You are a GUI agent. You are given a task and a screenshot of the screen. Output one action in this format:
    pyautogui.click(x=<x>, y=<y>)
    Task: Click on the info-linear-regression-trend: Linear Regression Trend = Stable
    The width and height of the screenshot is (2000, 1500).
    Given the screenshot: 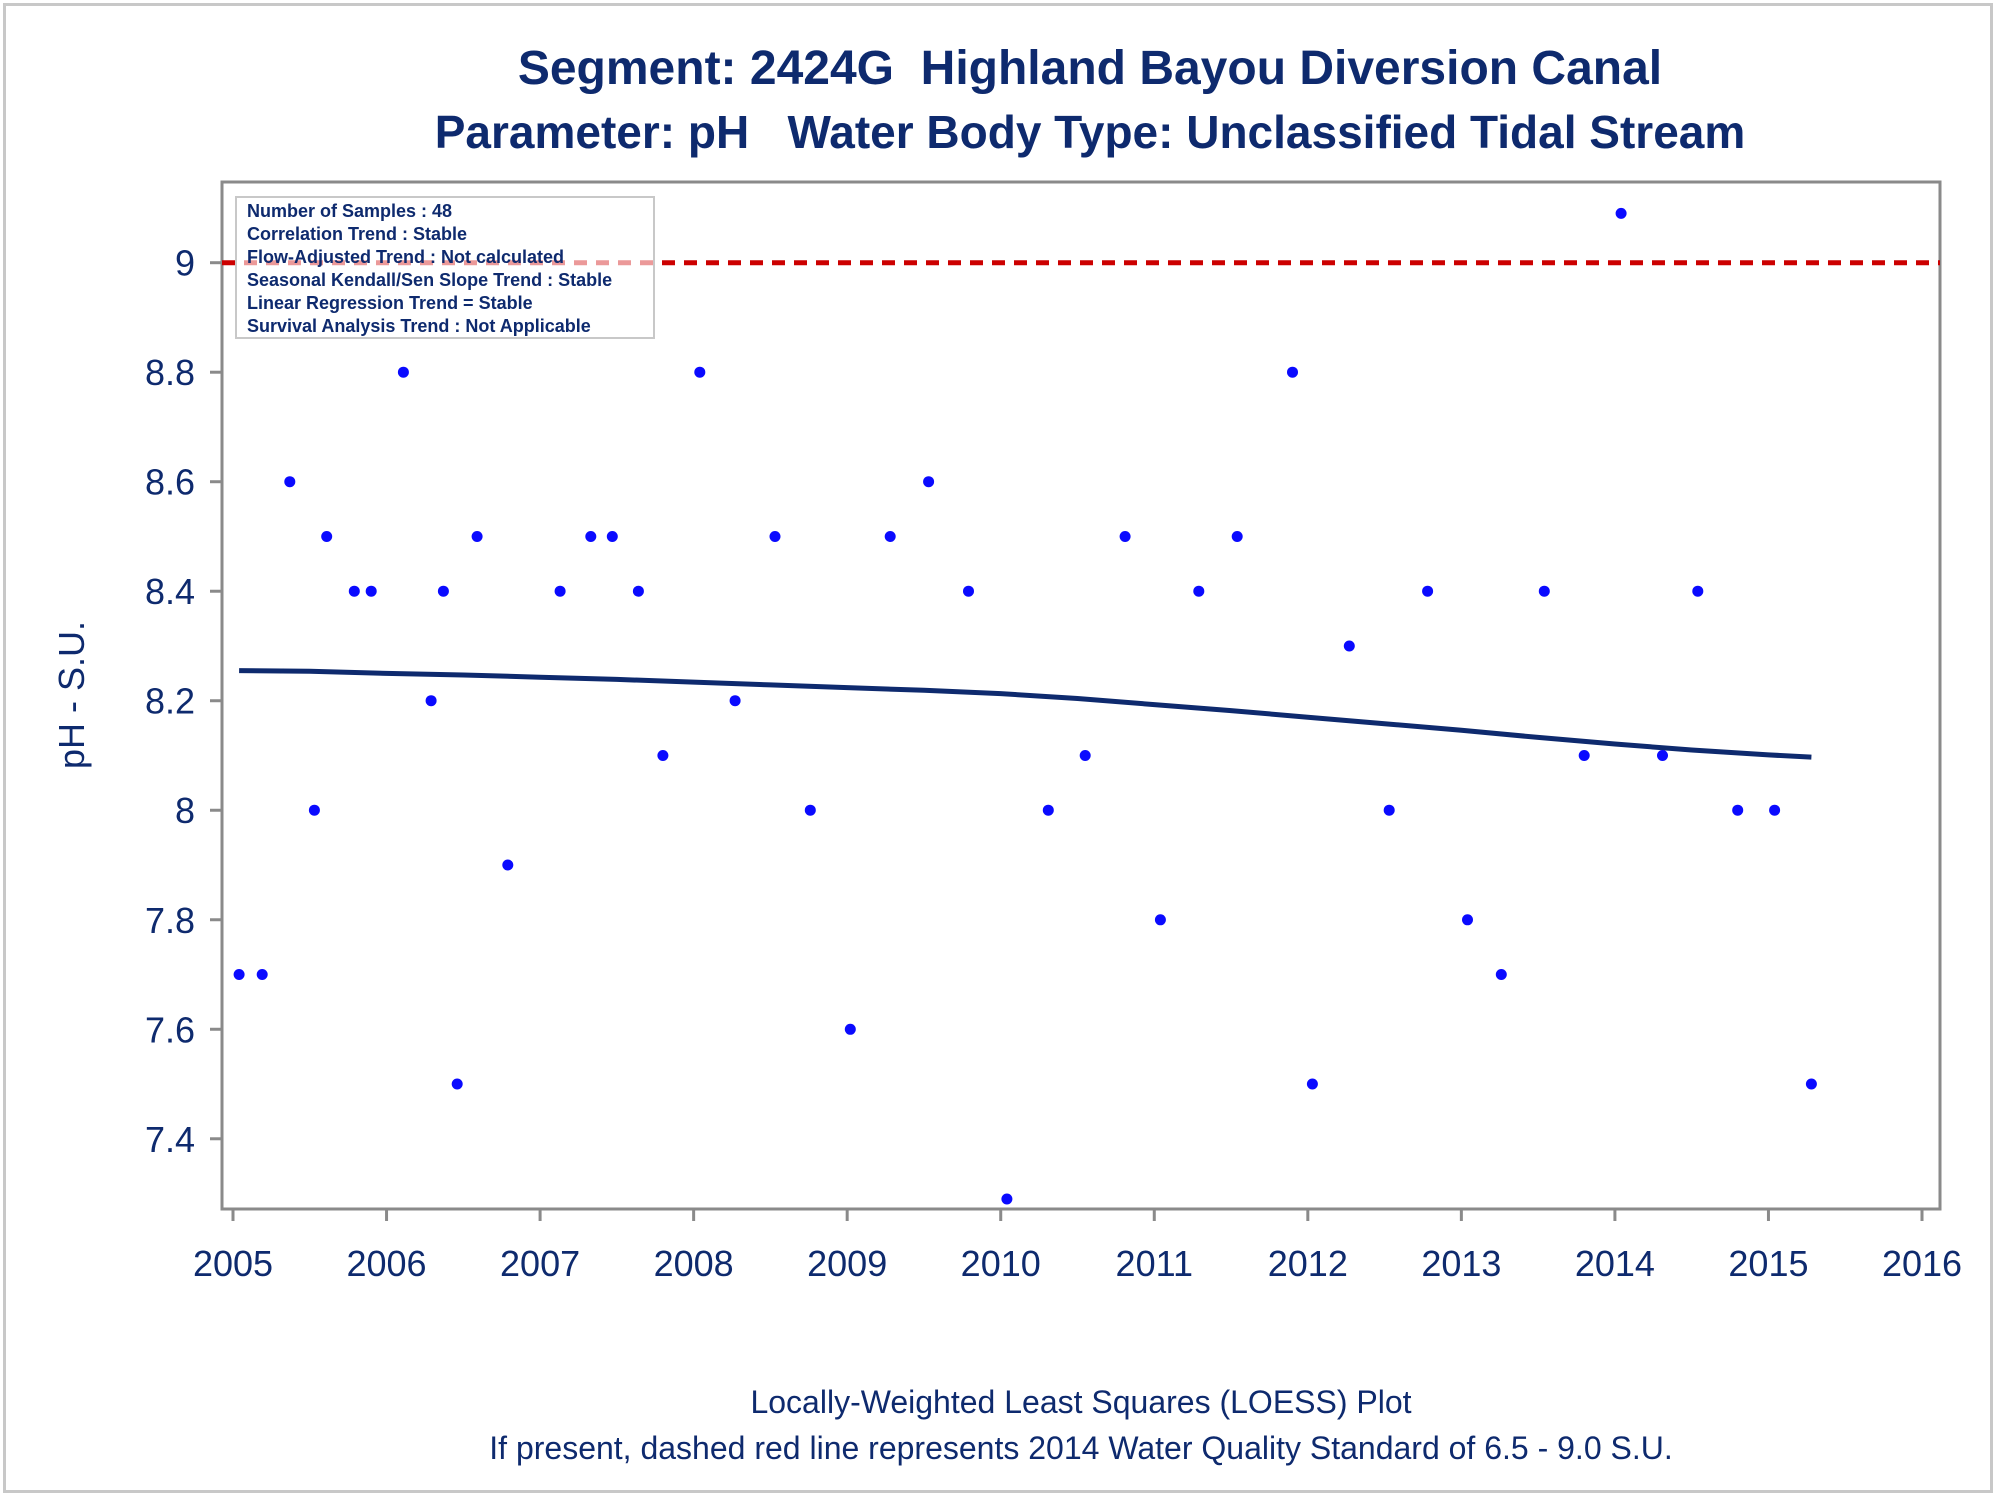 What is the action you would take?
    pyautogui.click(x=390, y=303)
    